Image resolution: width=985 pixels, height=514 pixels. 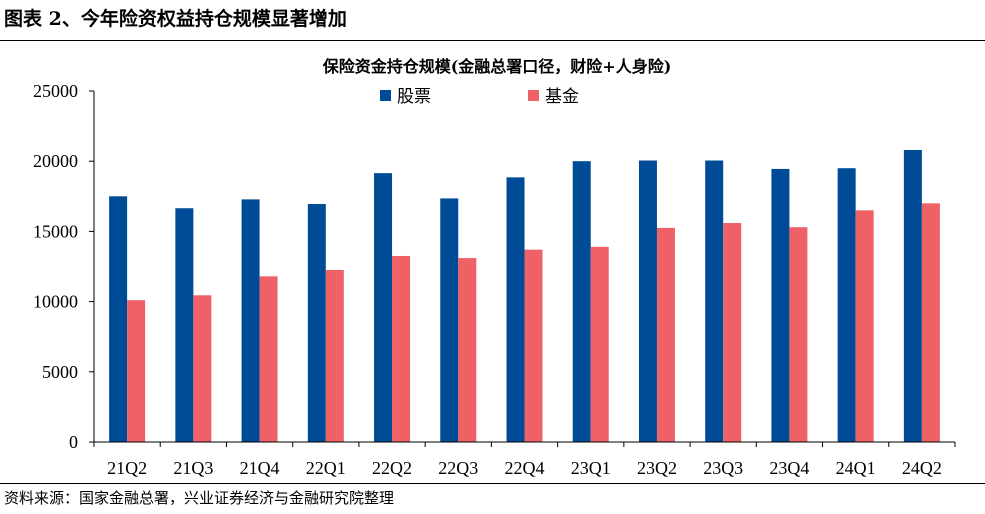 I want to click on x-tick-label: 22Q4, so click(x=525, y=468).